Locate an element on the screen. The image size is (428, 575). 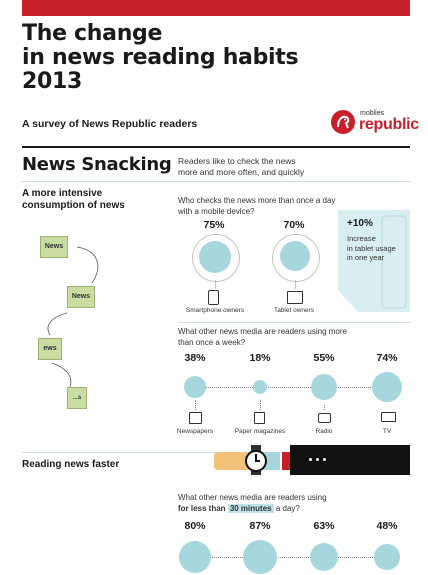
watch-arm-illustration is located at coordinates (312, 460).